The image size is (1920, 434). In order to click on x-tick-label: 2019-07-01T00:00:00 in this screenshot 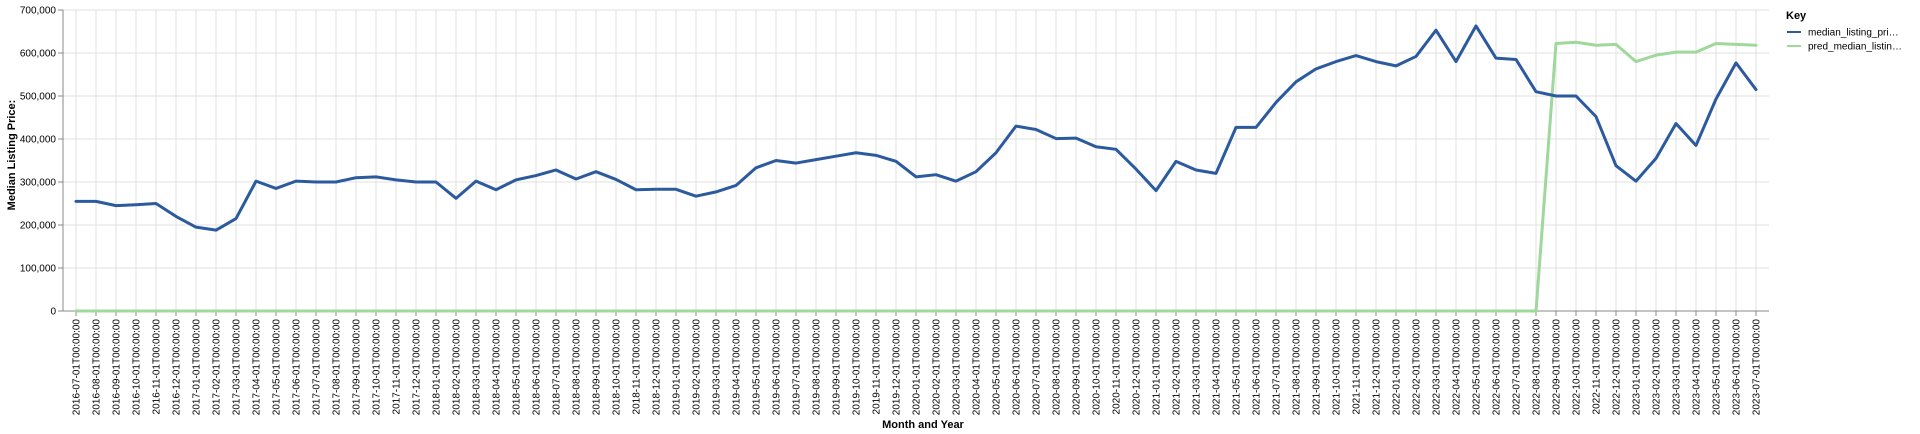, I will do `click(797, 367)`.